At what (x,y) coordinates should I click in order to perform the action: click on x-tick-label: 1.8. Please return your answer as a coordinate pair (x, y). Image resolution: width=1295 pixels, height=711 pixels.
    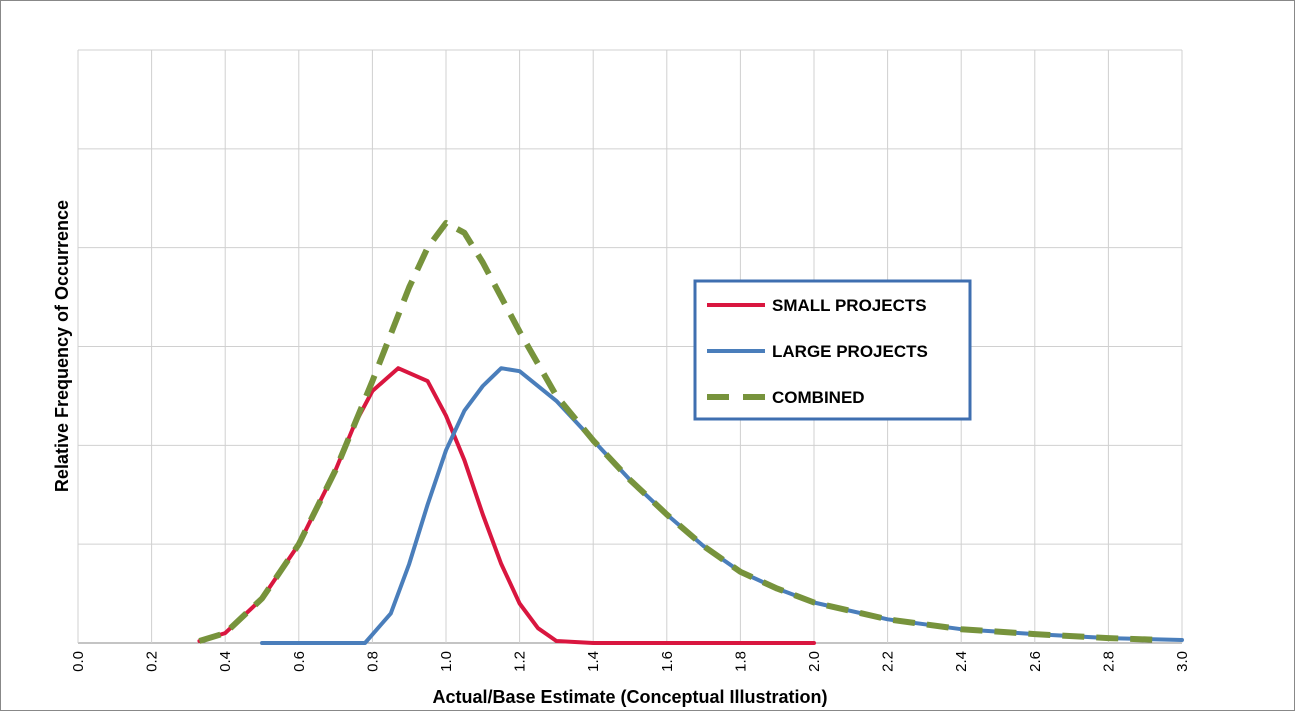
    Looking at the image, I should click on (740, 661).